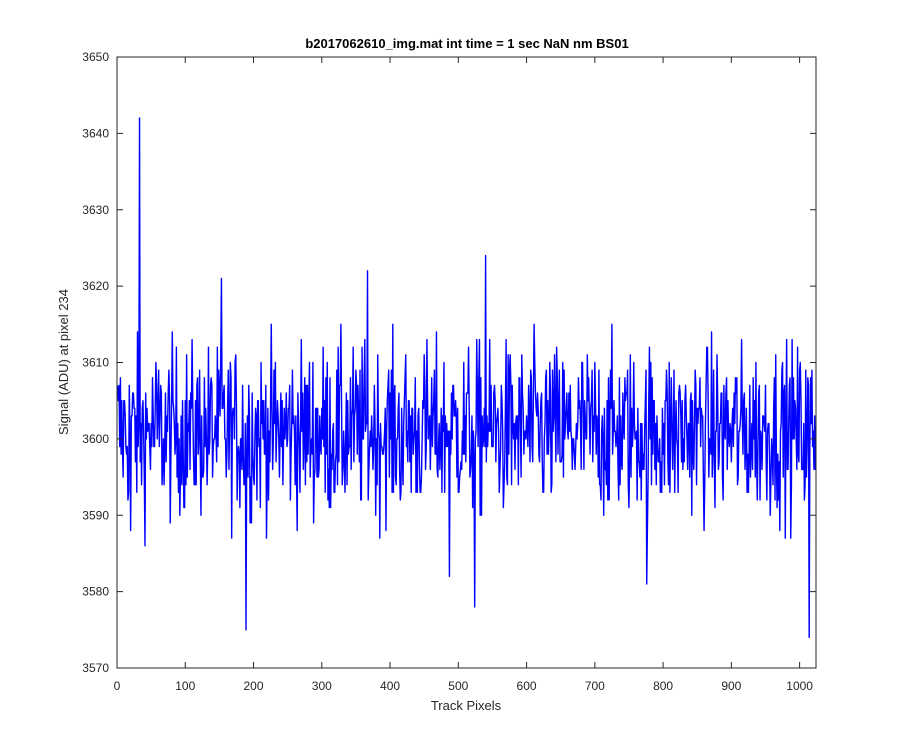  I want to click on y-tick-label: 3570, so click(95, 668).